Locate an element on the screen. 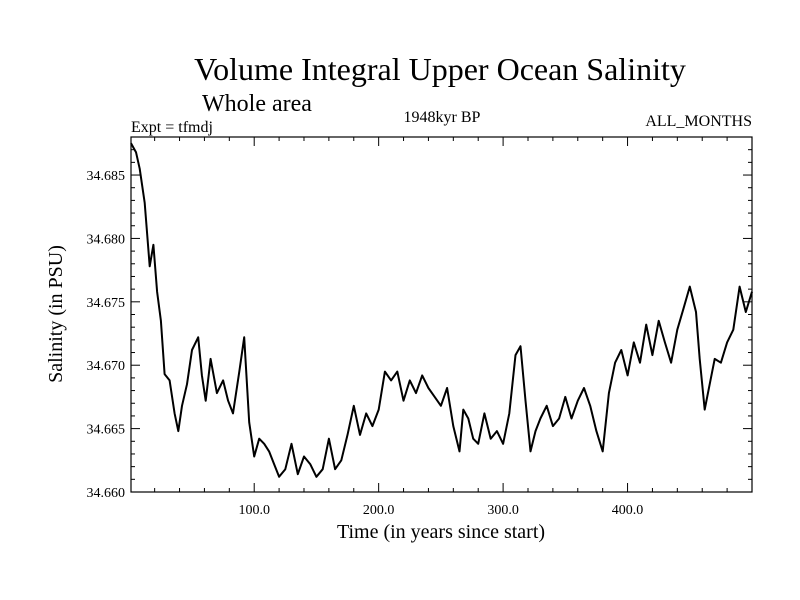  y-tick-label: 34.660 is located at coordinates (106, 493).